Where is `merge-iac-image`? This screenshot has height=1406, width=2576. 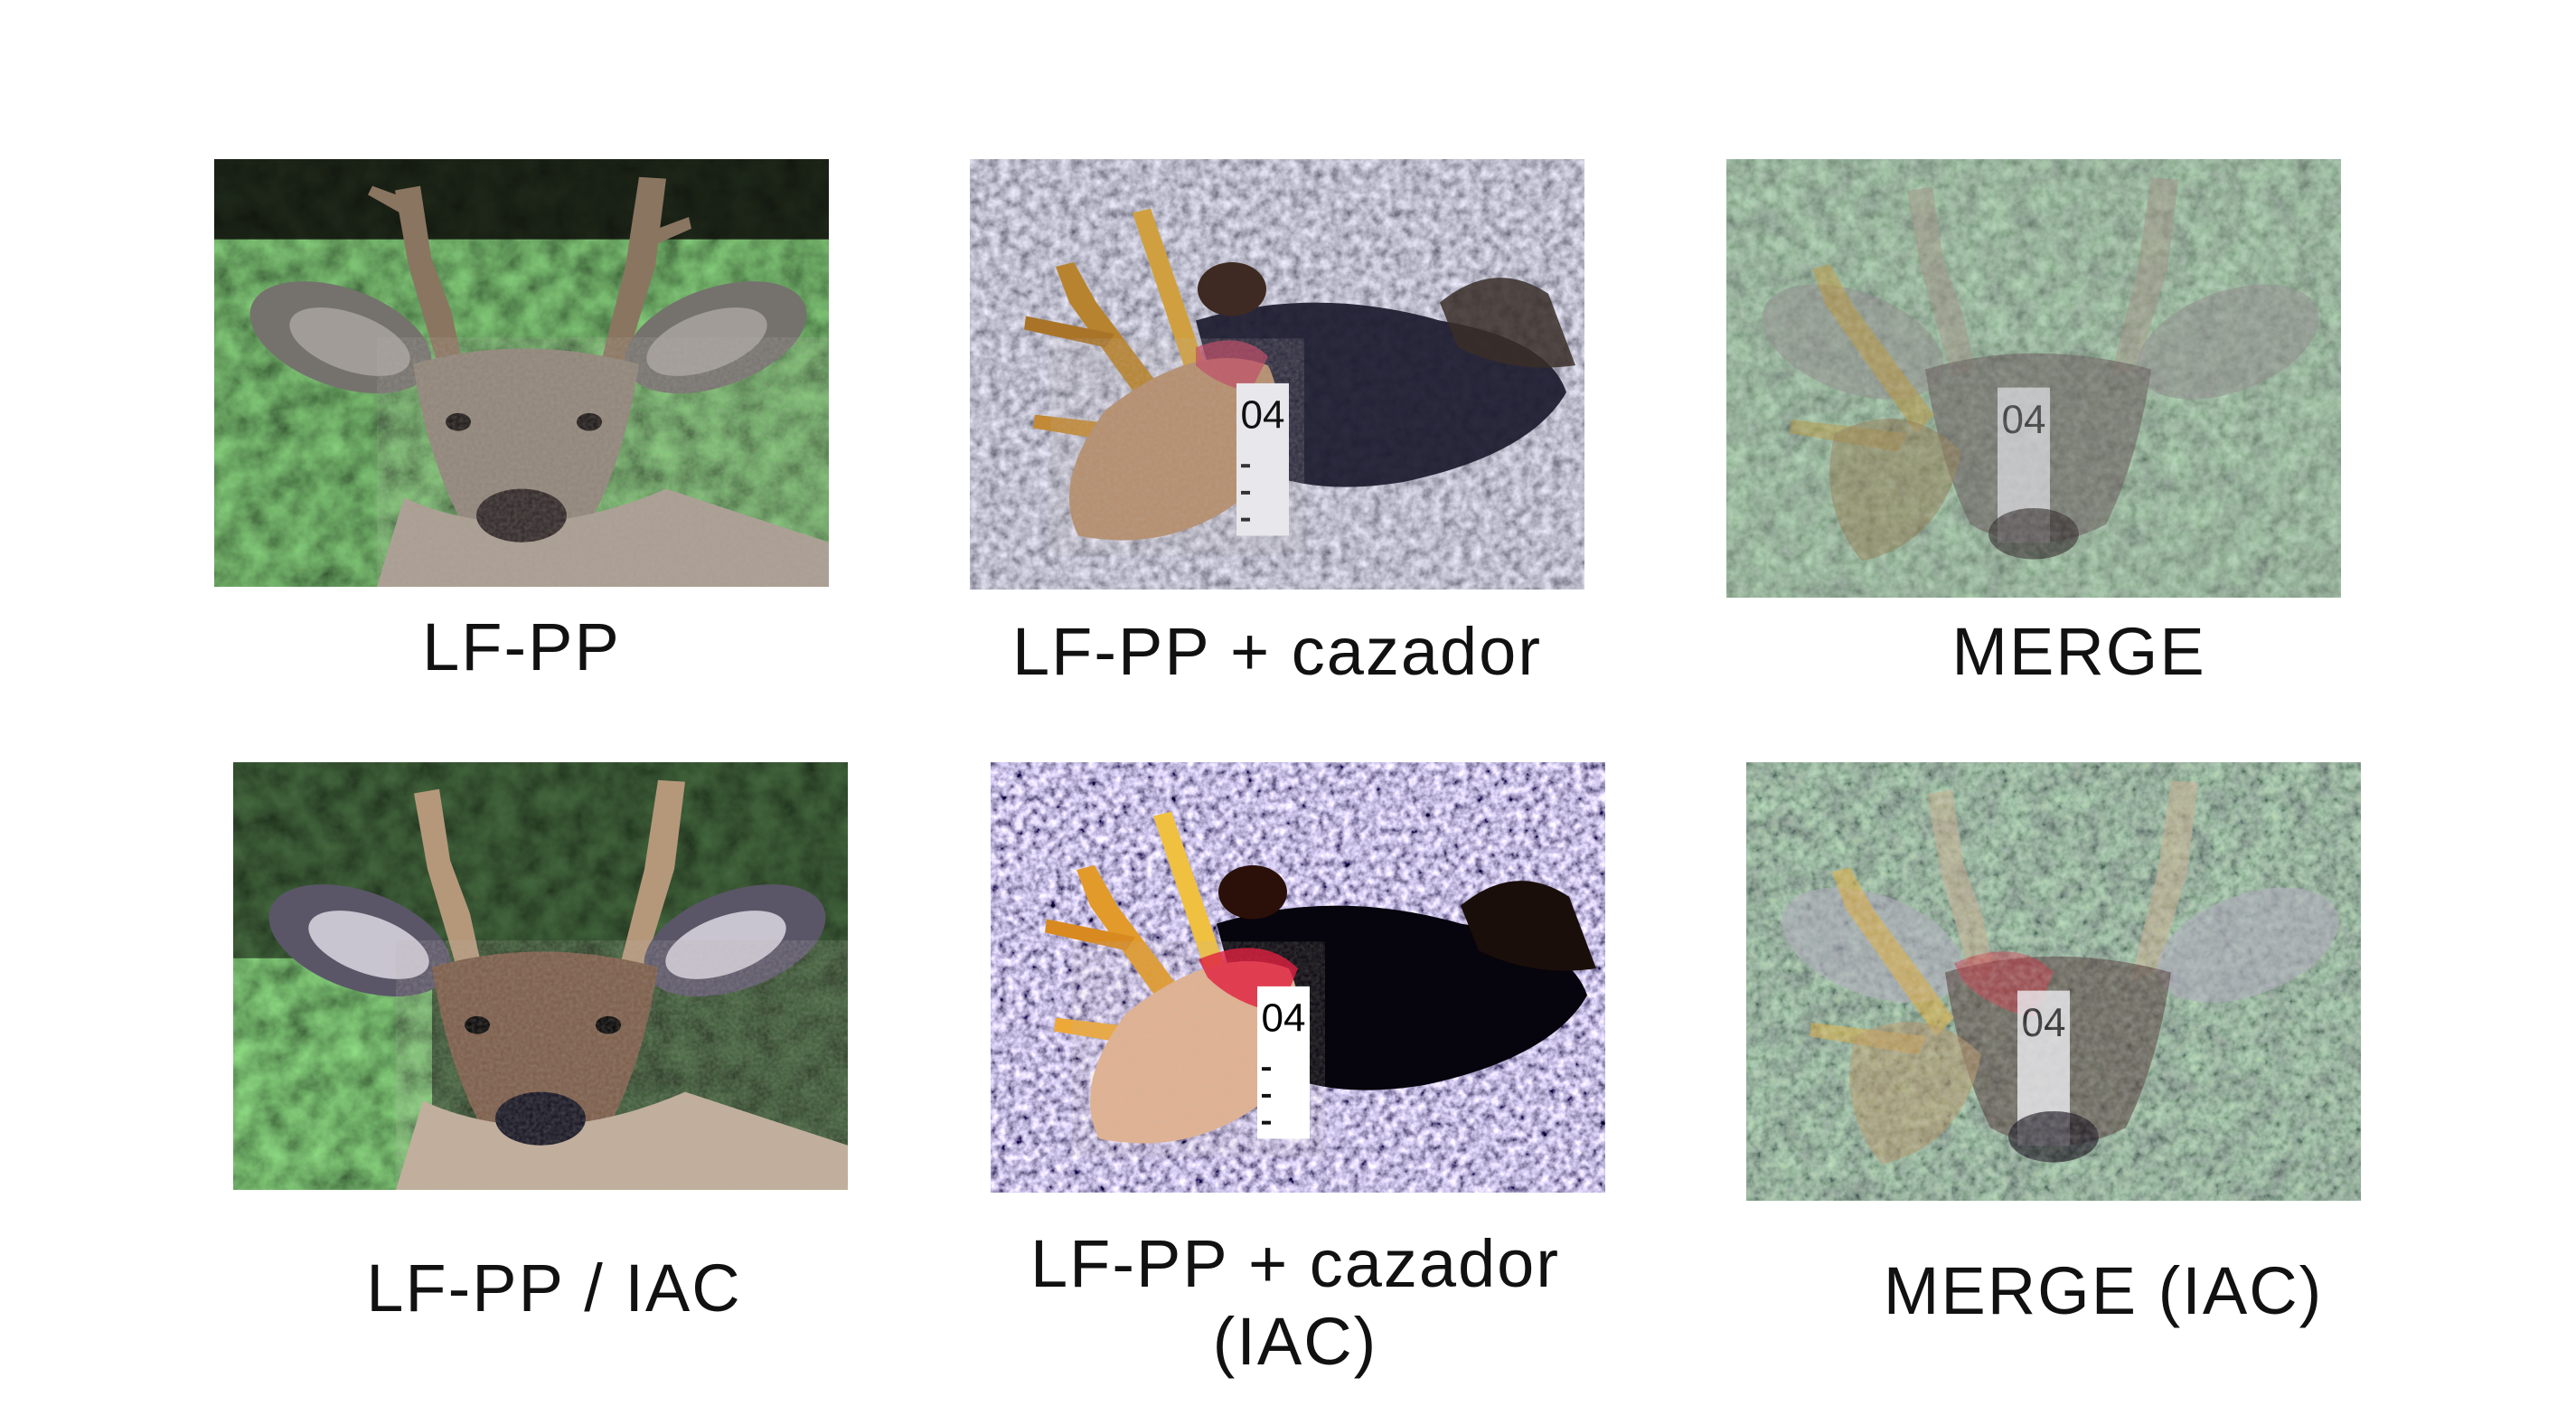 merge-iac-image is located at coordinates (2054, 981).